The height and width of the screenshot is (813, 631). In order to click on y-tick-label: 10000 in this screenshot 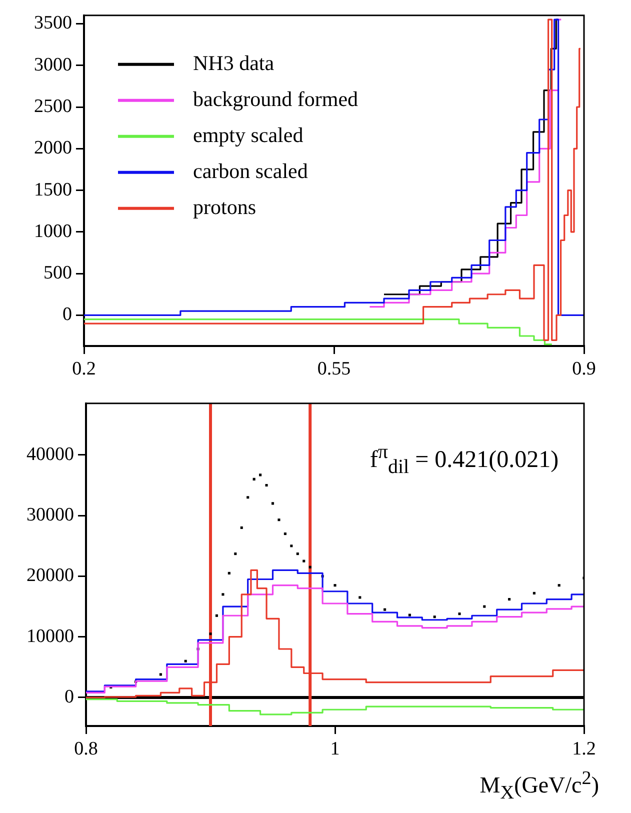, I will do `click(50, 636)`.